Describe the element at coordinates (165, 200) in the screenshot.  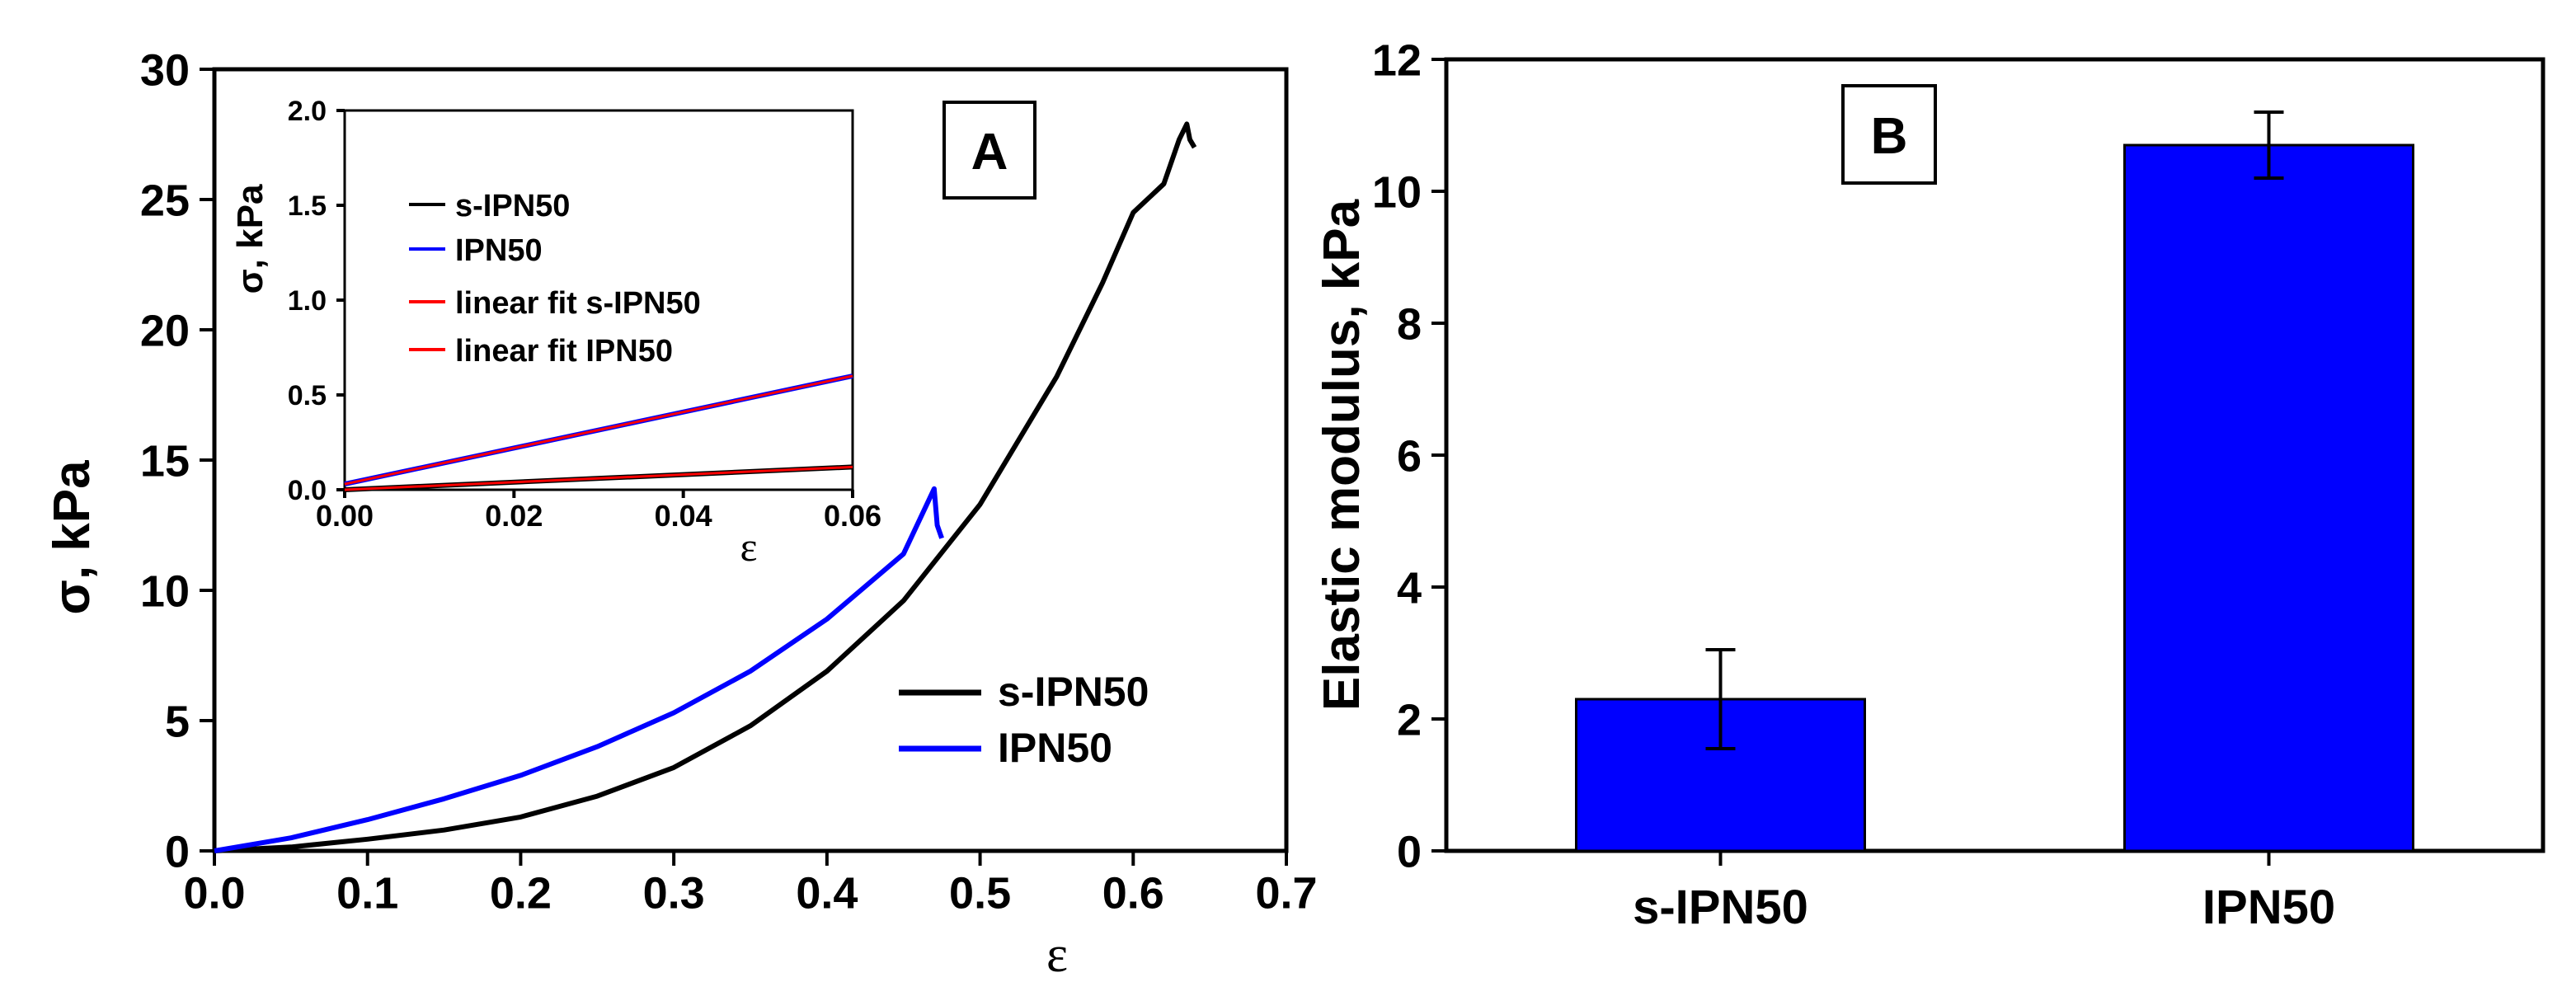
I see `panel-a-y-tick-label: 25` at that location.